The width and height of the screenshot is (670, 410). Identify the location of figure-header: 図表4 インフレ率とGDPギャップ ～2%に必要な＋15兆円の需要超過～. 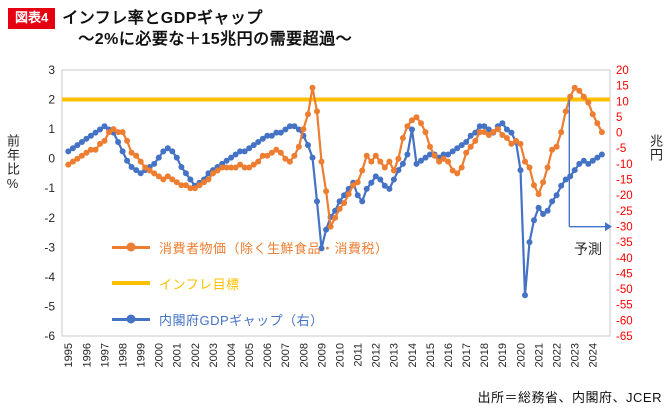
(180, 29).